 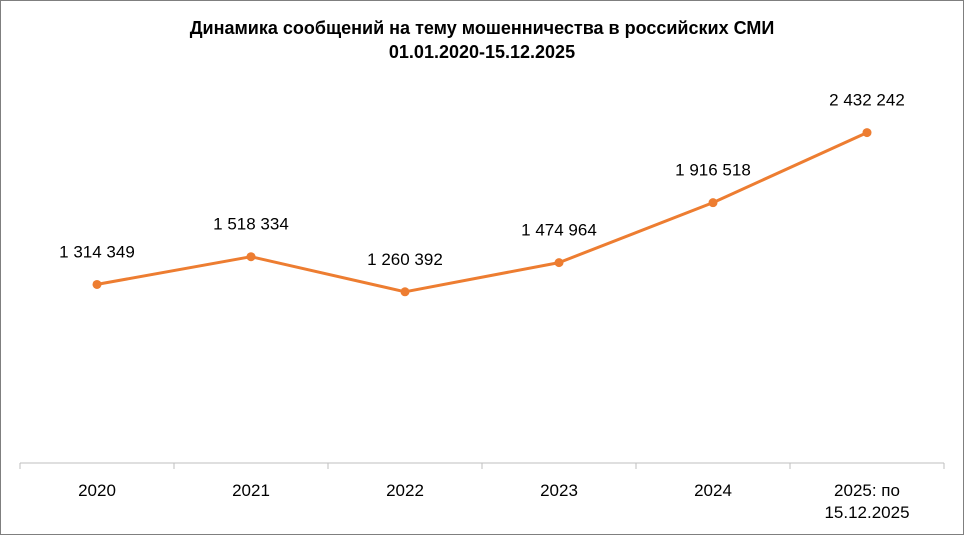 What do you see at coordinates (866, 501) in the screenshot?
I see `x-tick-label: 2025: по 15.12.2025` at bounding box center [866, 501].